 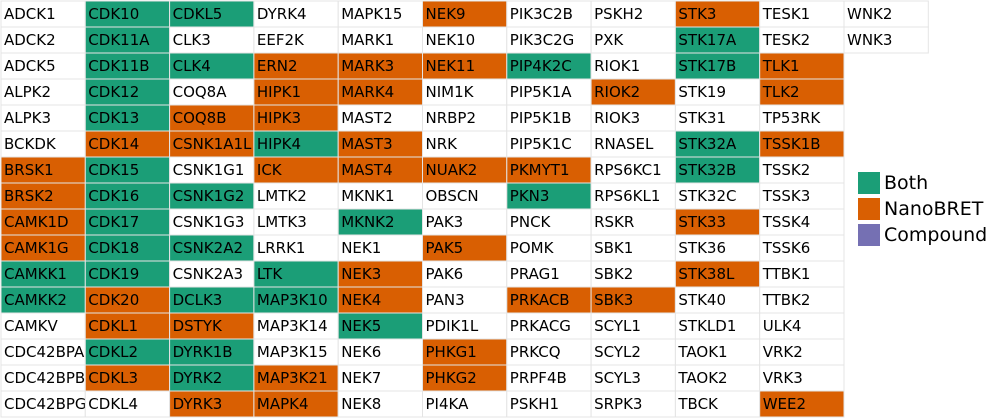 What do you see at coordinates (717, 66) in the screenshot?
I see `cell-fill-stk17b` at bounding box center [717, 66].